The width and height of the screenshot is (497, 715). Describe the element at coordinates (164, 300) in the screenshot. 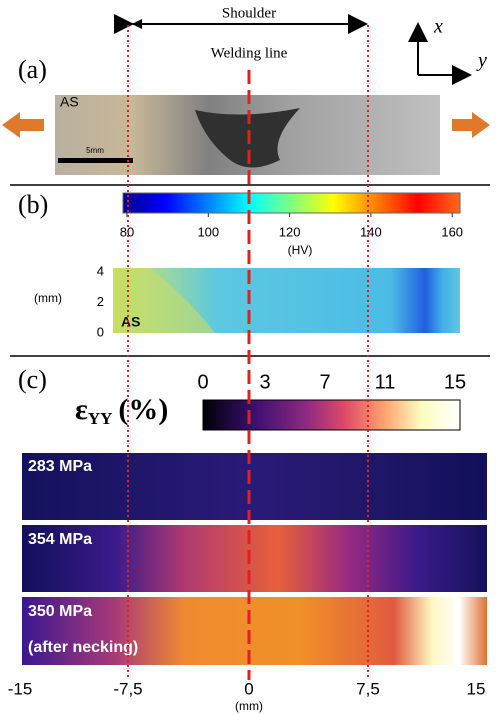

I see `hardness-region` at that location.